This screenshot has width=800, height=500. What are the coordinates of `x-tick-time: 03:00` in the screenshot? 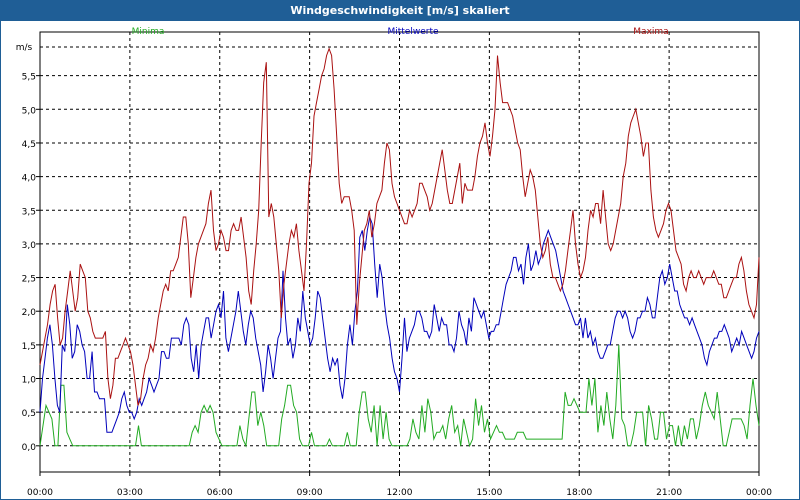 It's located at (130, 493).